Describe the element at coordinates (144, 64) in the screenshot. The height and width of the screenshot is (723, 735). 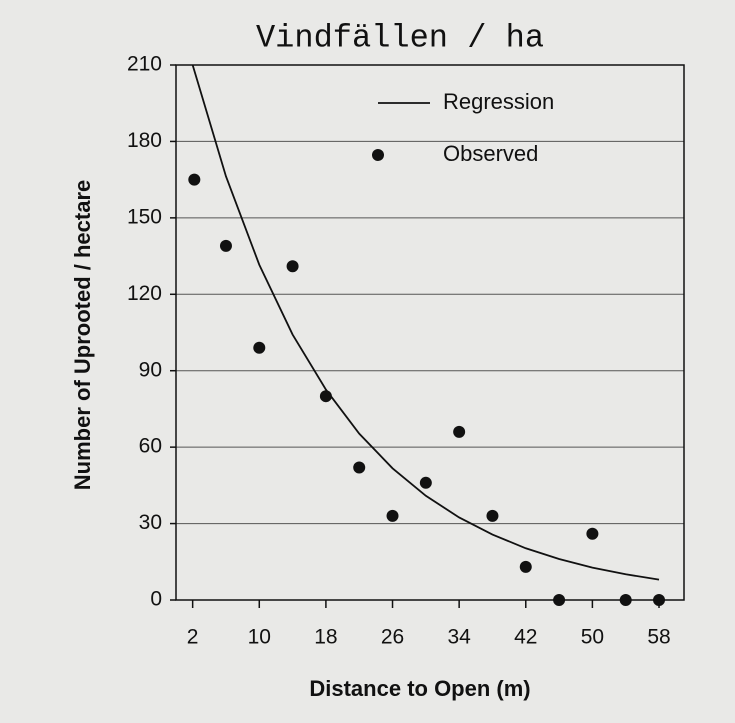
I see `y-tick-label: 210` at that location.